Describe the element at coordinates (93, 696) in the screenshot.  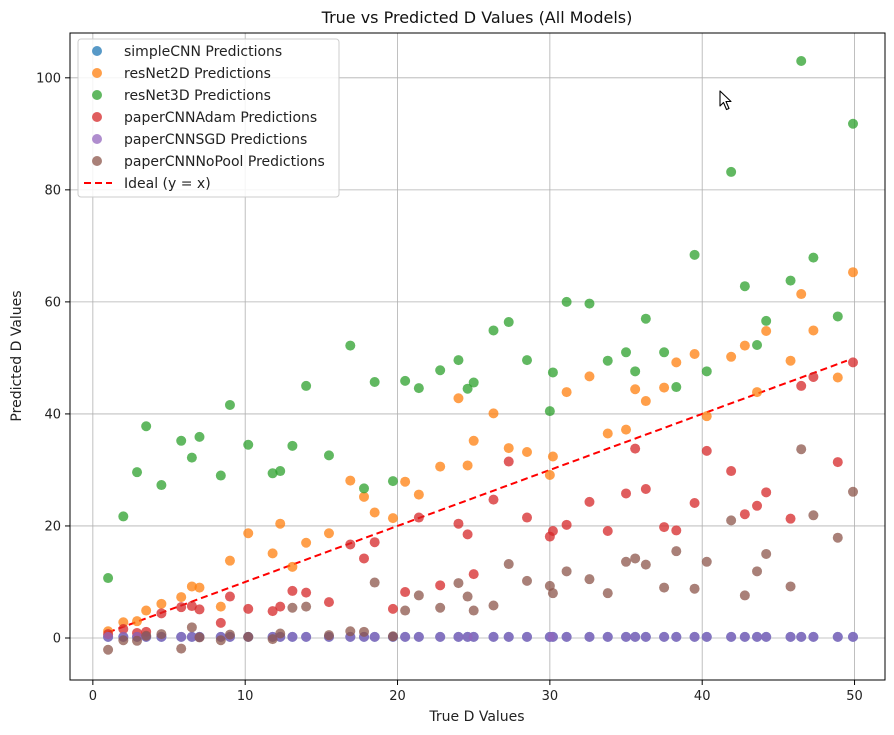
I see `x-tick-label: 0` at that location.